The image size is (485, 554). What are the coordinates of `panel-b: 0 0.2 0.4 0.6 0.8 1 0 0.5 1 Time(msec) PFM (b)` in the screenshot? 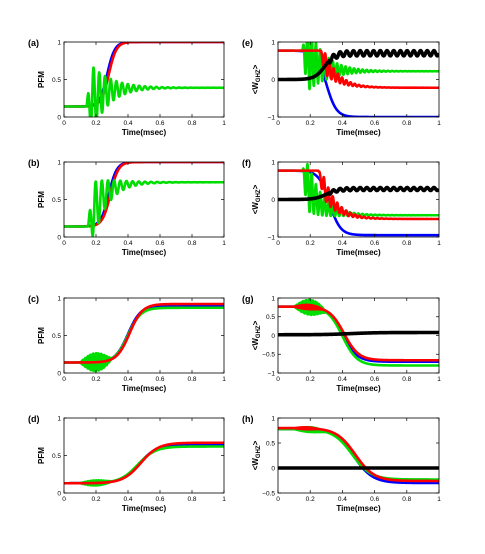 It's located at (127, 207).